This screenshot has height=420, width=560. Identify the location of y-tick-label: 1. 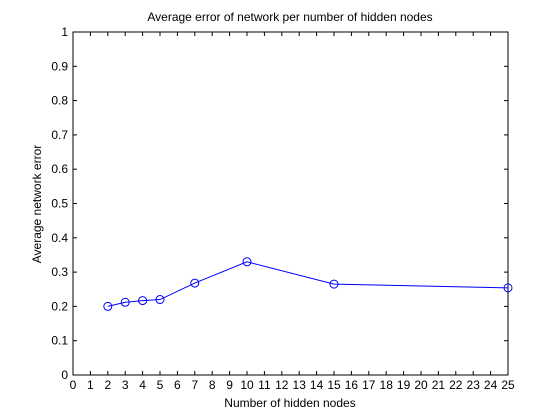
(64, 32).